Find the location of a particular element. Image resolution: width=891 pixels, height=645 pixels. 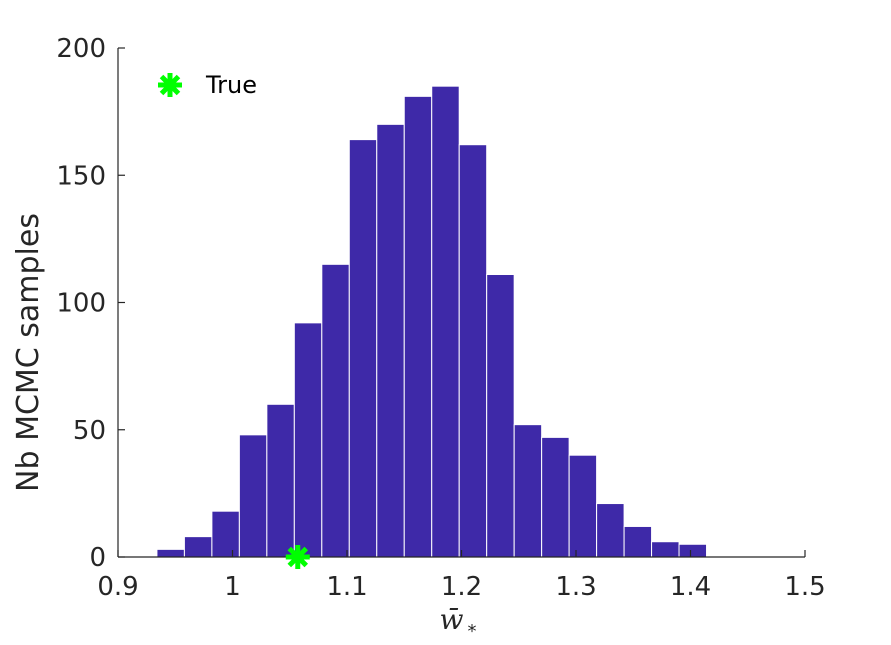

legend: True is located at coordinates (207, 85).